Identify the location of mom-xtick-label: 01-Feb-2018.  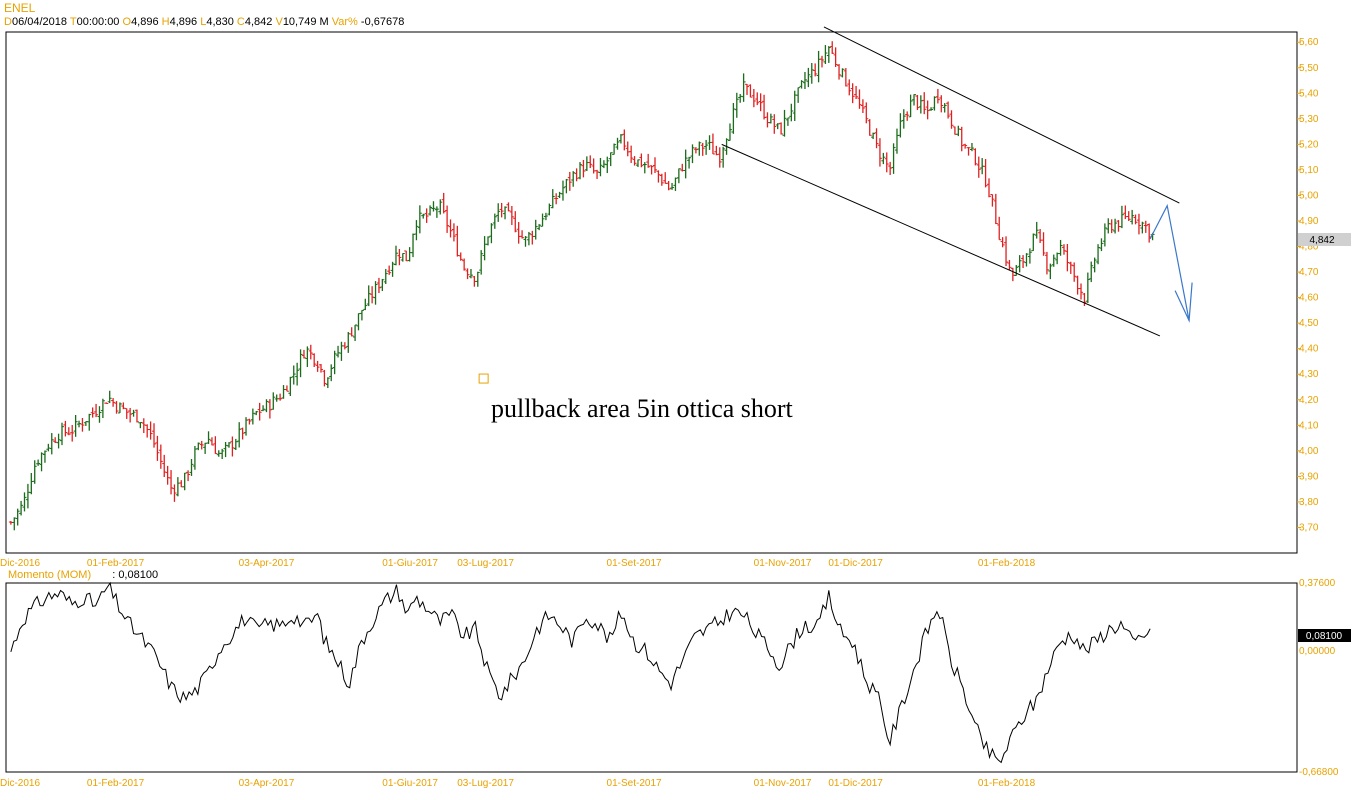
(1007, 783).